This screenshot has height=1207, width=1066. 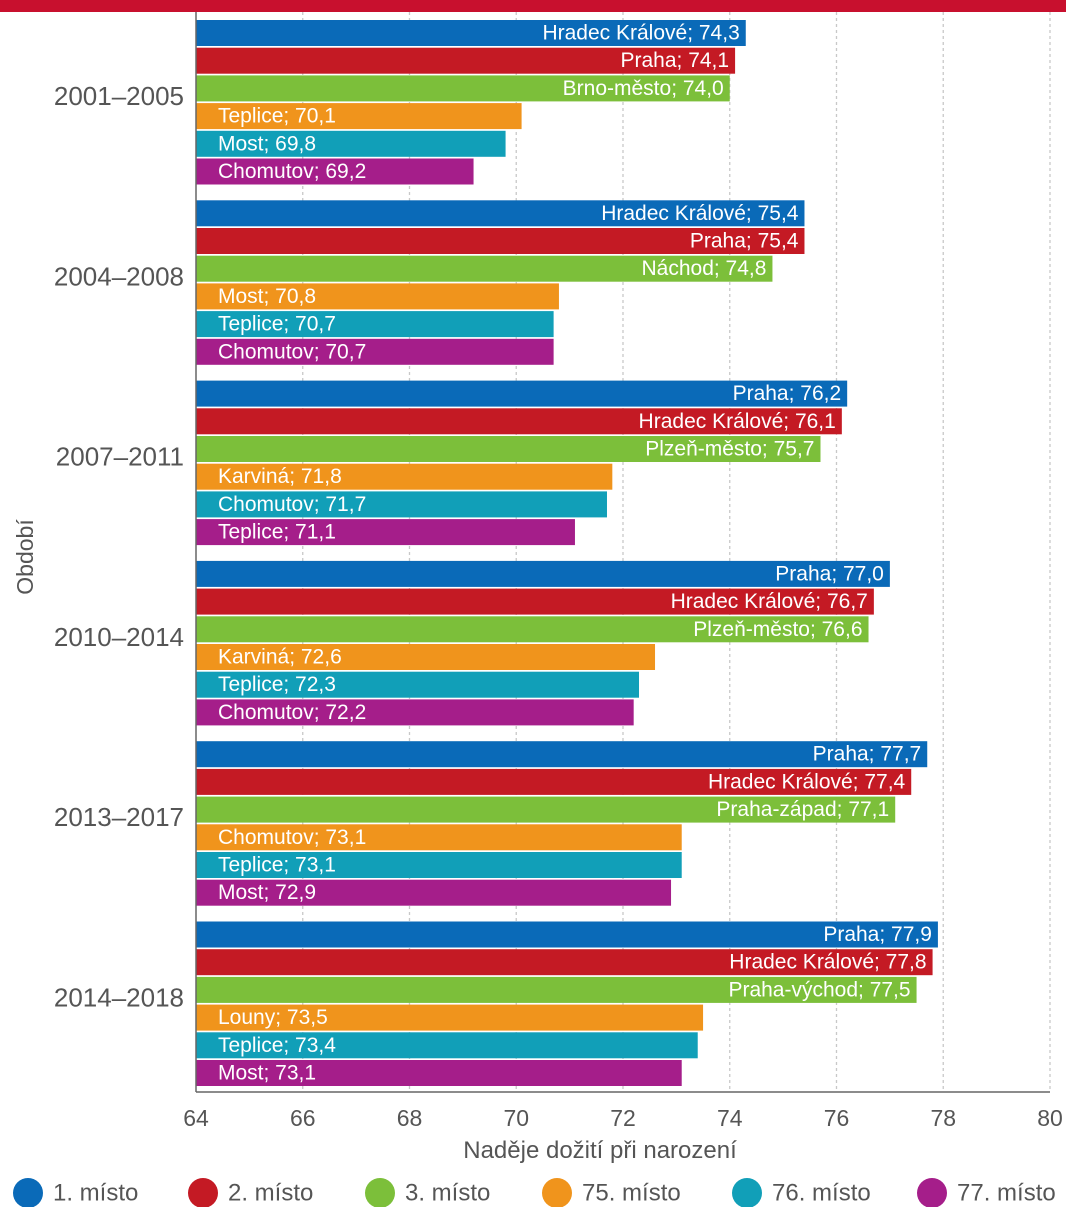 What do you see at coordinates (277, 865) in the screenshot?
I see `bar-data-label: Teplice; 73,1` at bounding box center [277, 865].